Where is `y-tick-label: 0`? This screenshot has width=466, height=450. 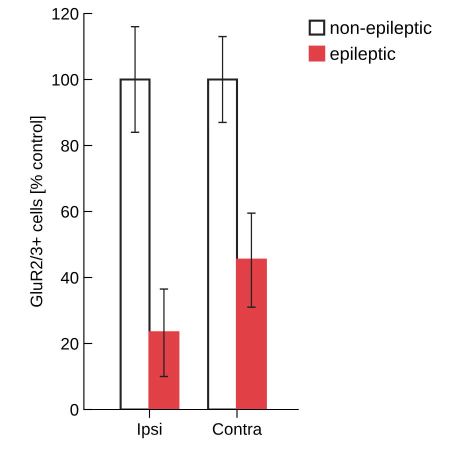
y-tick-label: 0 is located at coordinates (74, 410).